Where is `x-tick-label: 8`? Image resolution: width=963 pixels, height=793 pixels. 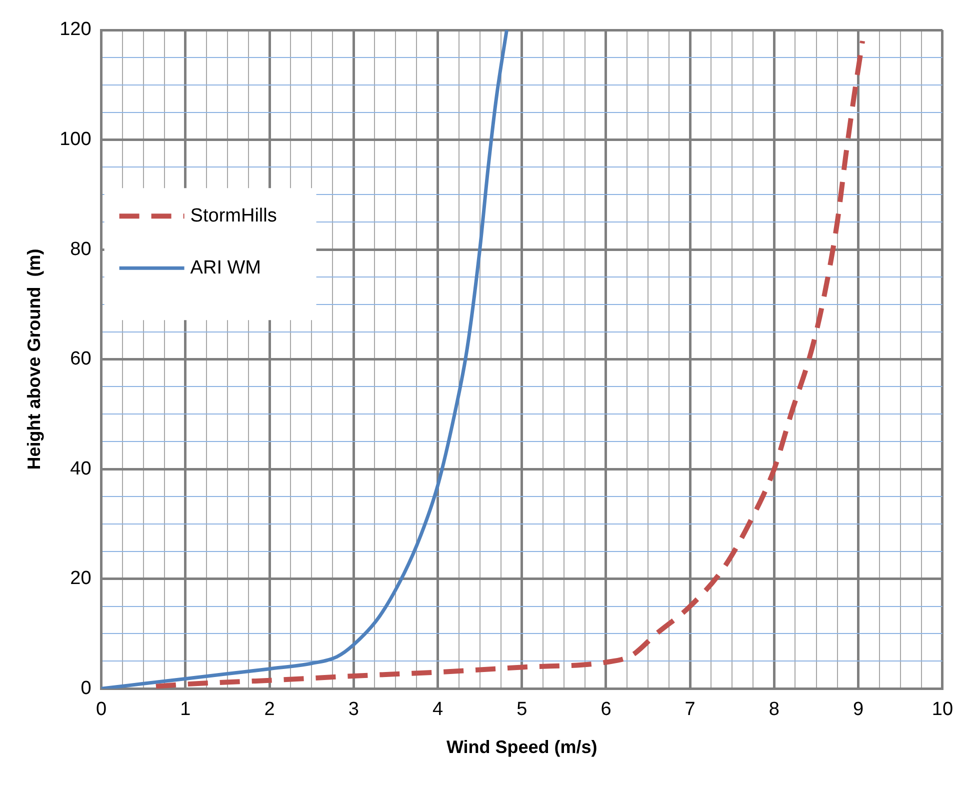 x-tick-label: 8 is located at coordinates (774, 709).